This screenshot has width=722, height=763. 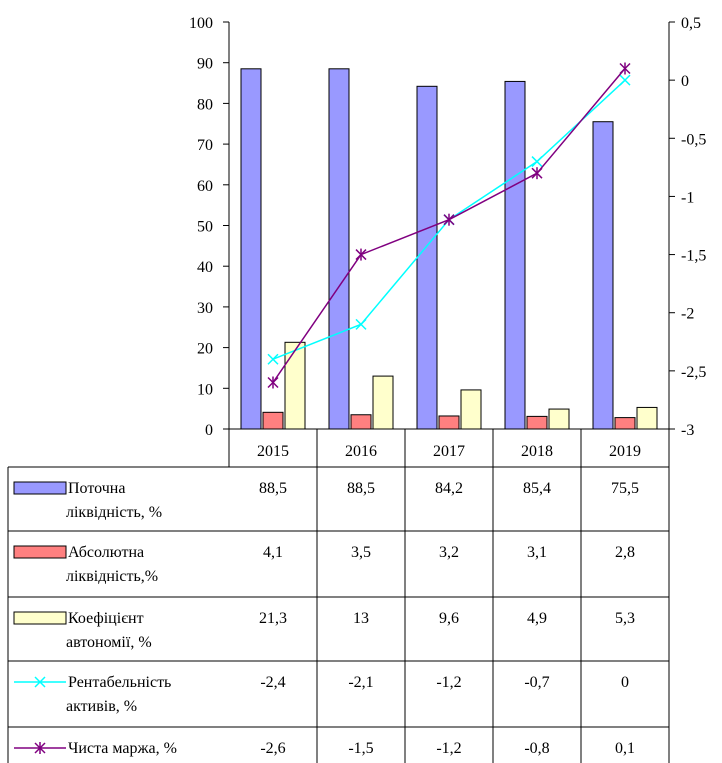 I want to click on x-axis-tick-label: 2017, so click(x=449, y=451).